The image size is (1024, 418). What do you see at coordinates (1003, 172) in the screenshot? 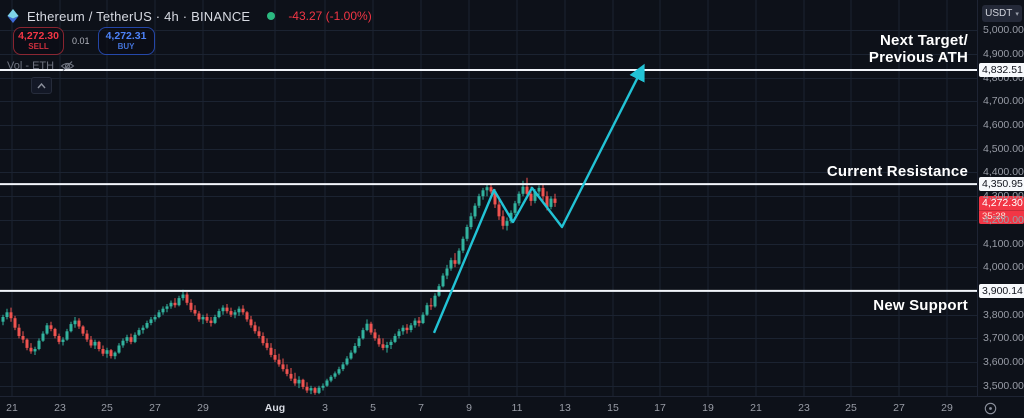
I see `price-tick-label: 4,400.00` at bounding box center [1003, 172].